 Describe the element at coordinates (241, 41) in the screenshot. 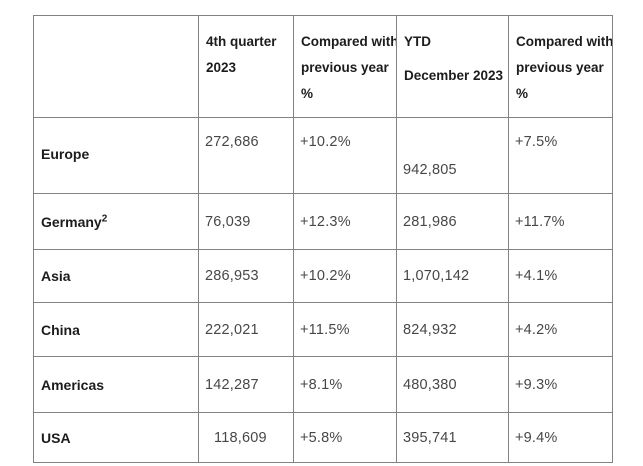

I see `header-line: 4th quarter` at that location.